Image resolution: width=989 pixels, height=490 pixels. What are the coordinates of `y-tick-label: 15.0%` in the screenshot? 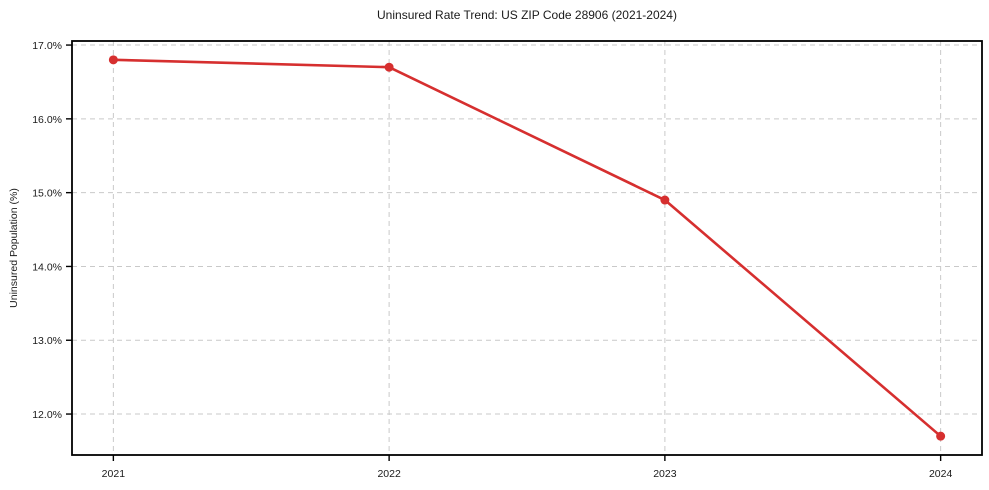 It's located at (47, 194).